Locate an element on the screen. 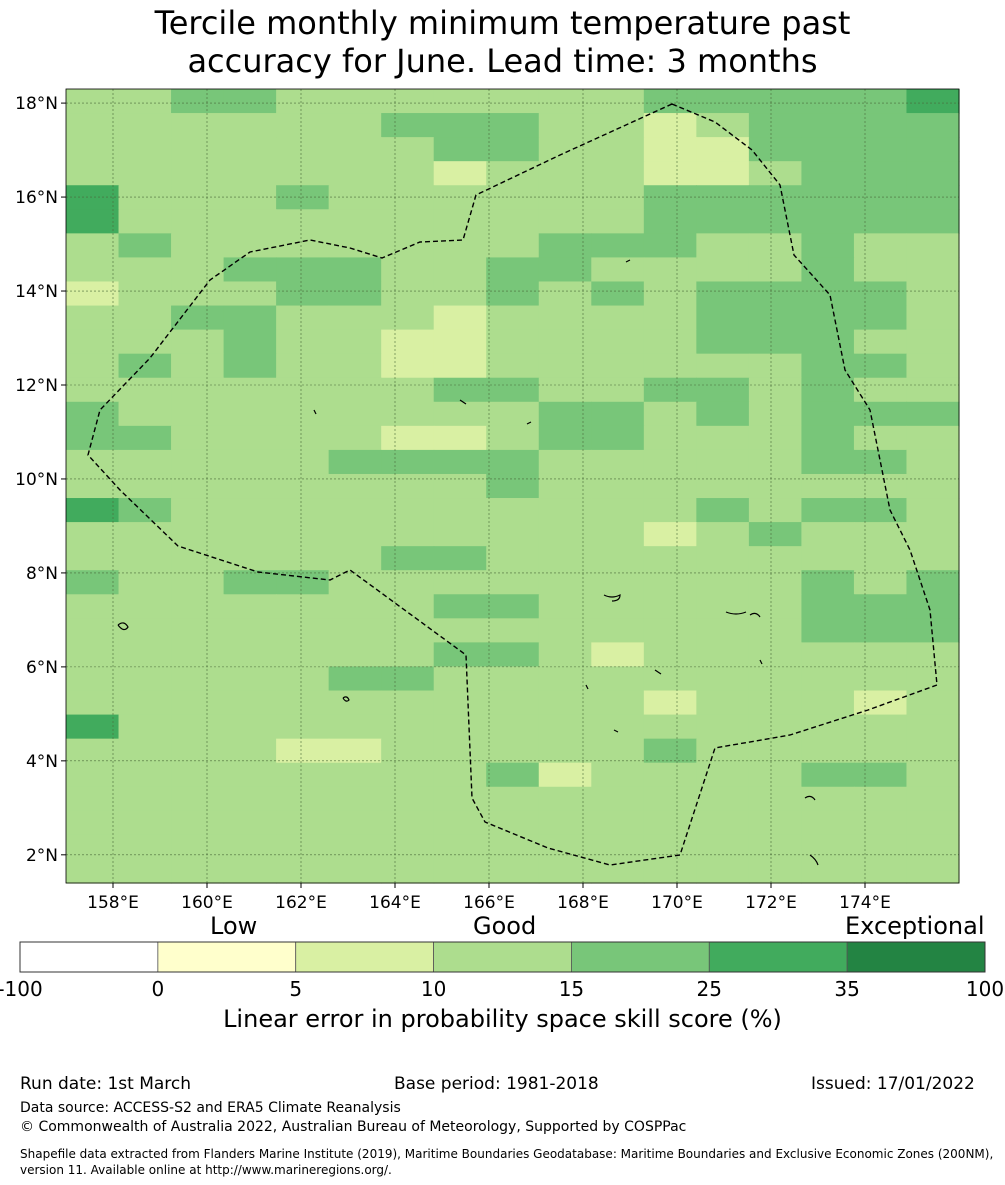 This screenshot has height=1185, width=1005. lat-tick-label: 10°N is located at coordinates (36, 480).